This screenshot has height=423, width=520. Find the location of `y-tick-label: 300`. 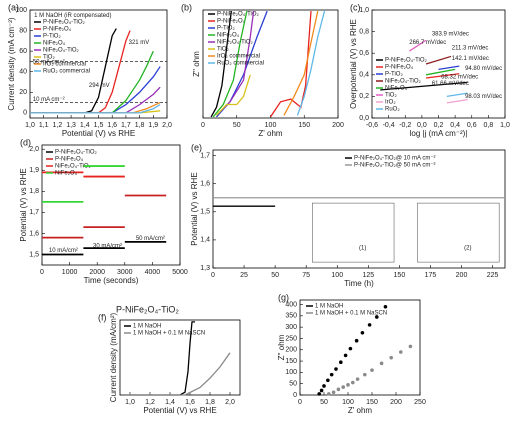

y-tick-label: 300 is located at coordinates (291, 327).